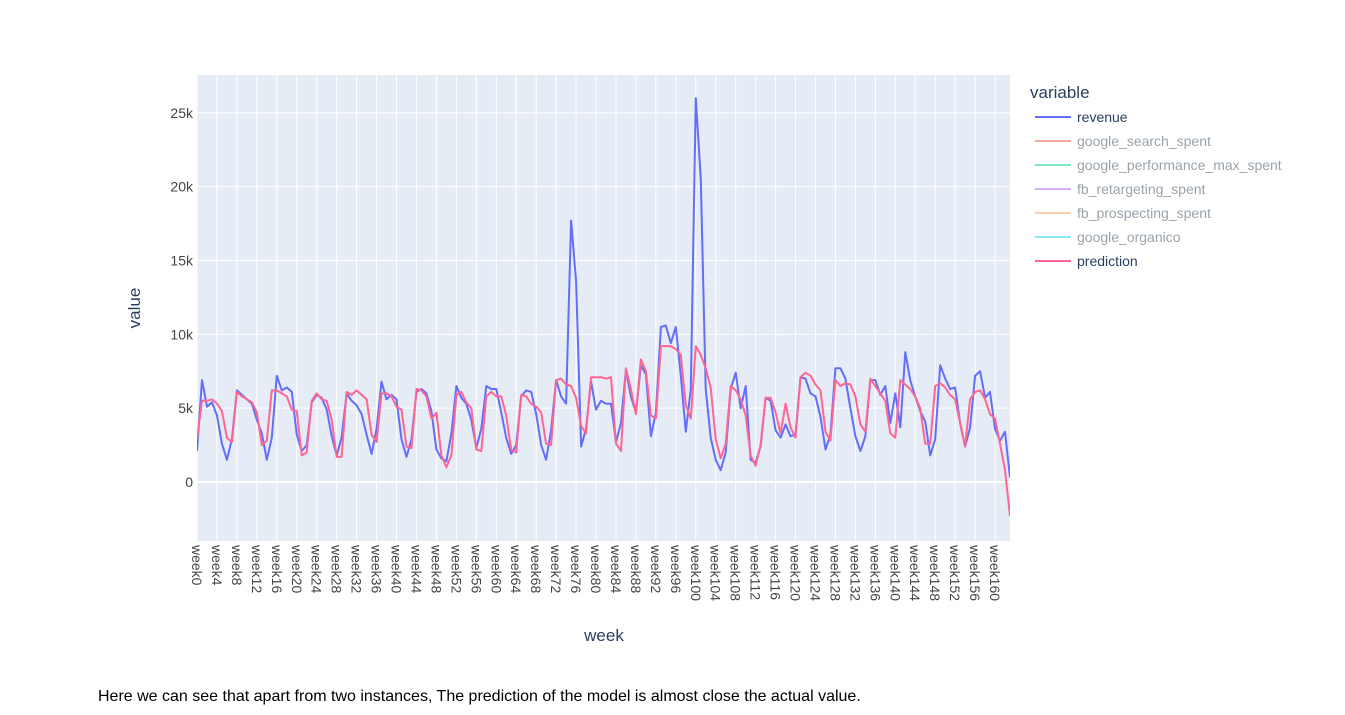  I want to click on x-tick-label: week40, so click(397, 568).